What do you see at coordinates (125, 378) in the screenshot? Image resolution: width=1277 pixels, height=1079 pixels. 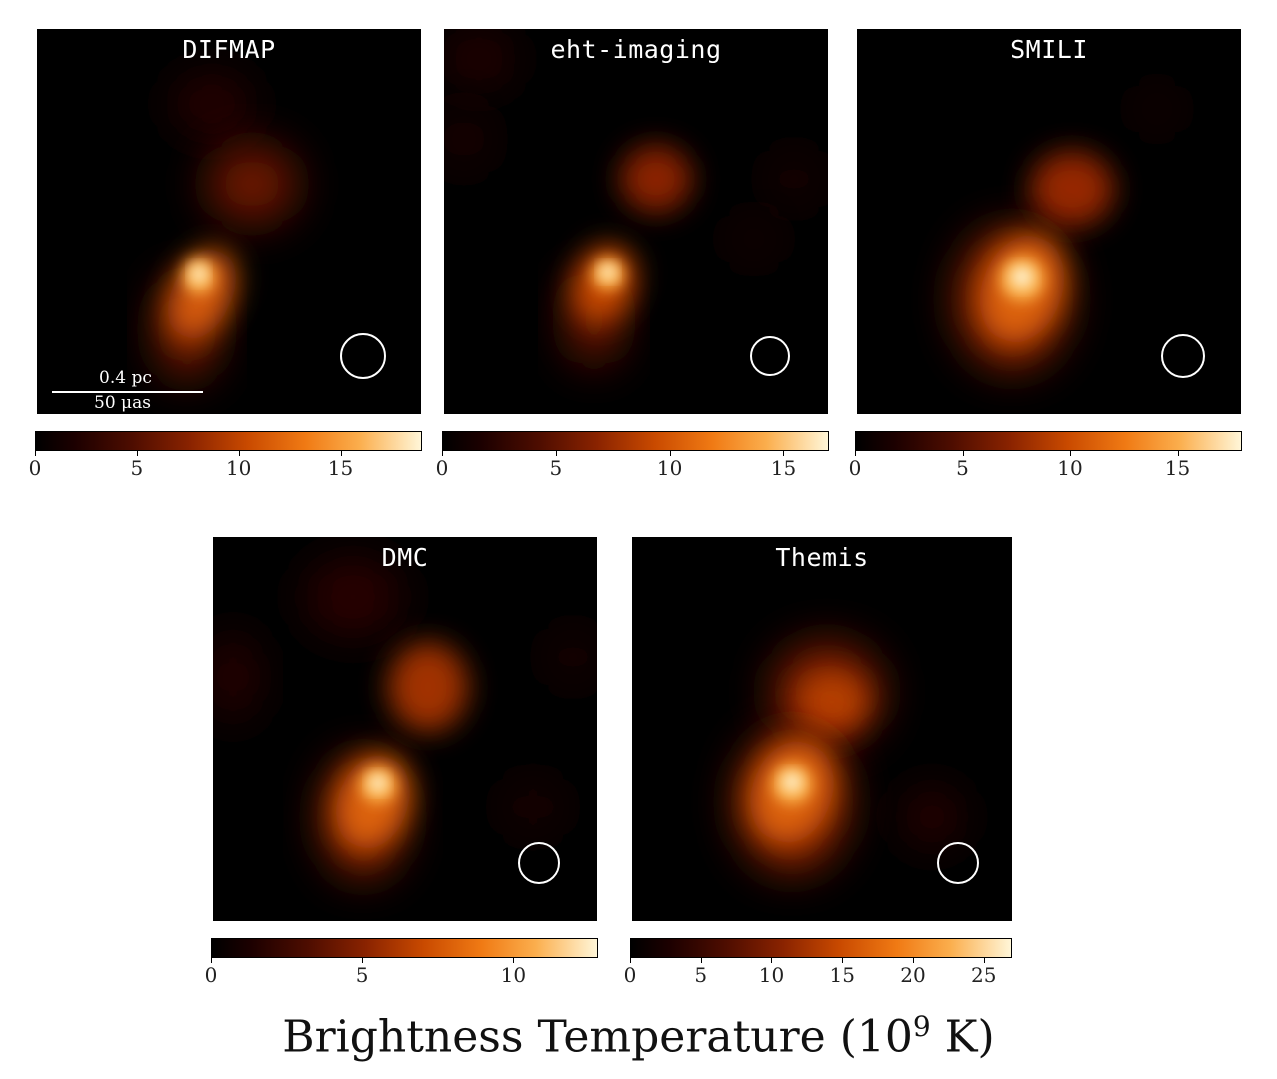 I see `scalebar-top-label: 0.4 pc` at bounding box center [125, 378].